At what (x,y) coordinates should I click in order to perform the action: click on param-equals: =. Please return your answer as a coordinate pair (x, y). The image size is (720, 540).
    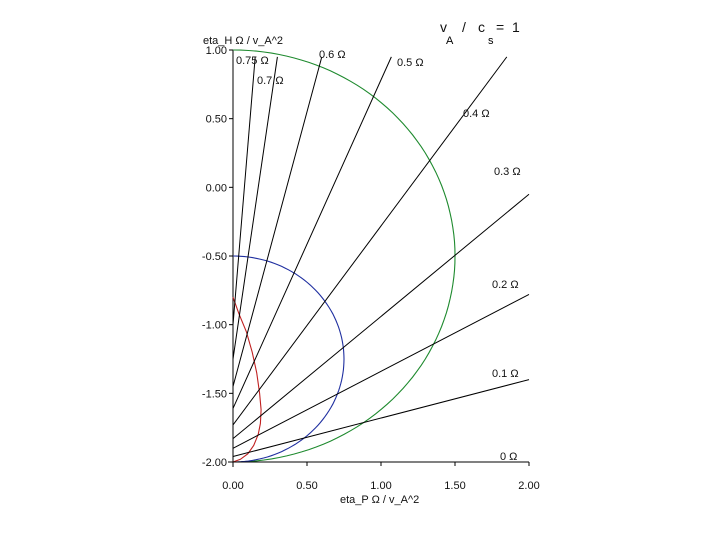
    Looking at the image, I should click on (500, 27).